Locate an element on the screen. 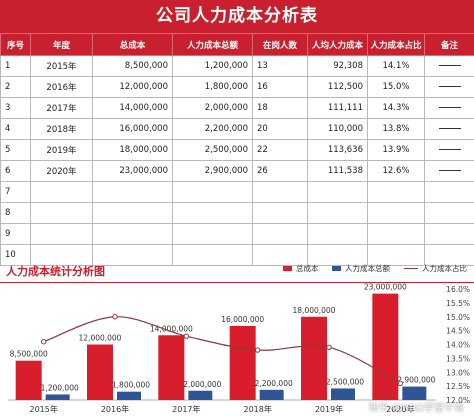 The image size is (474, 418). cell-ratio: 14.1% is located at coordinates (396, 66).